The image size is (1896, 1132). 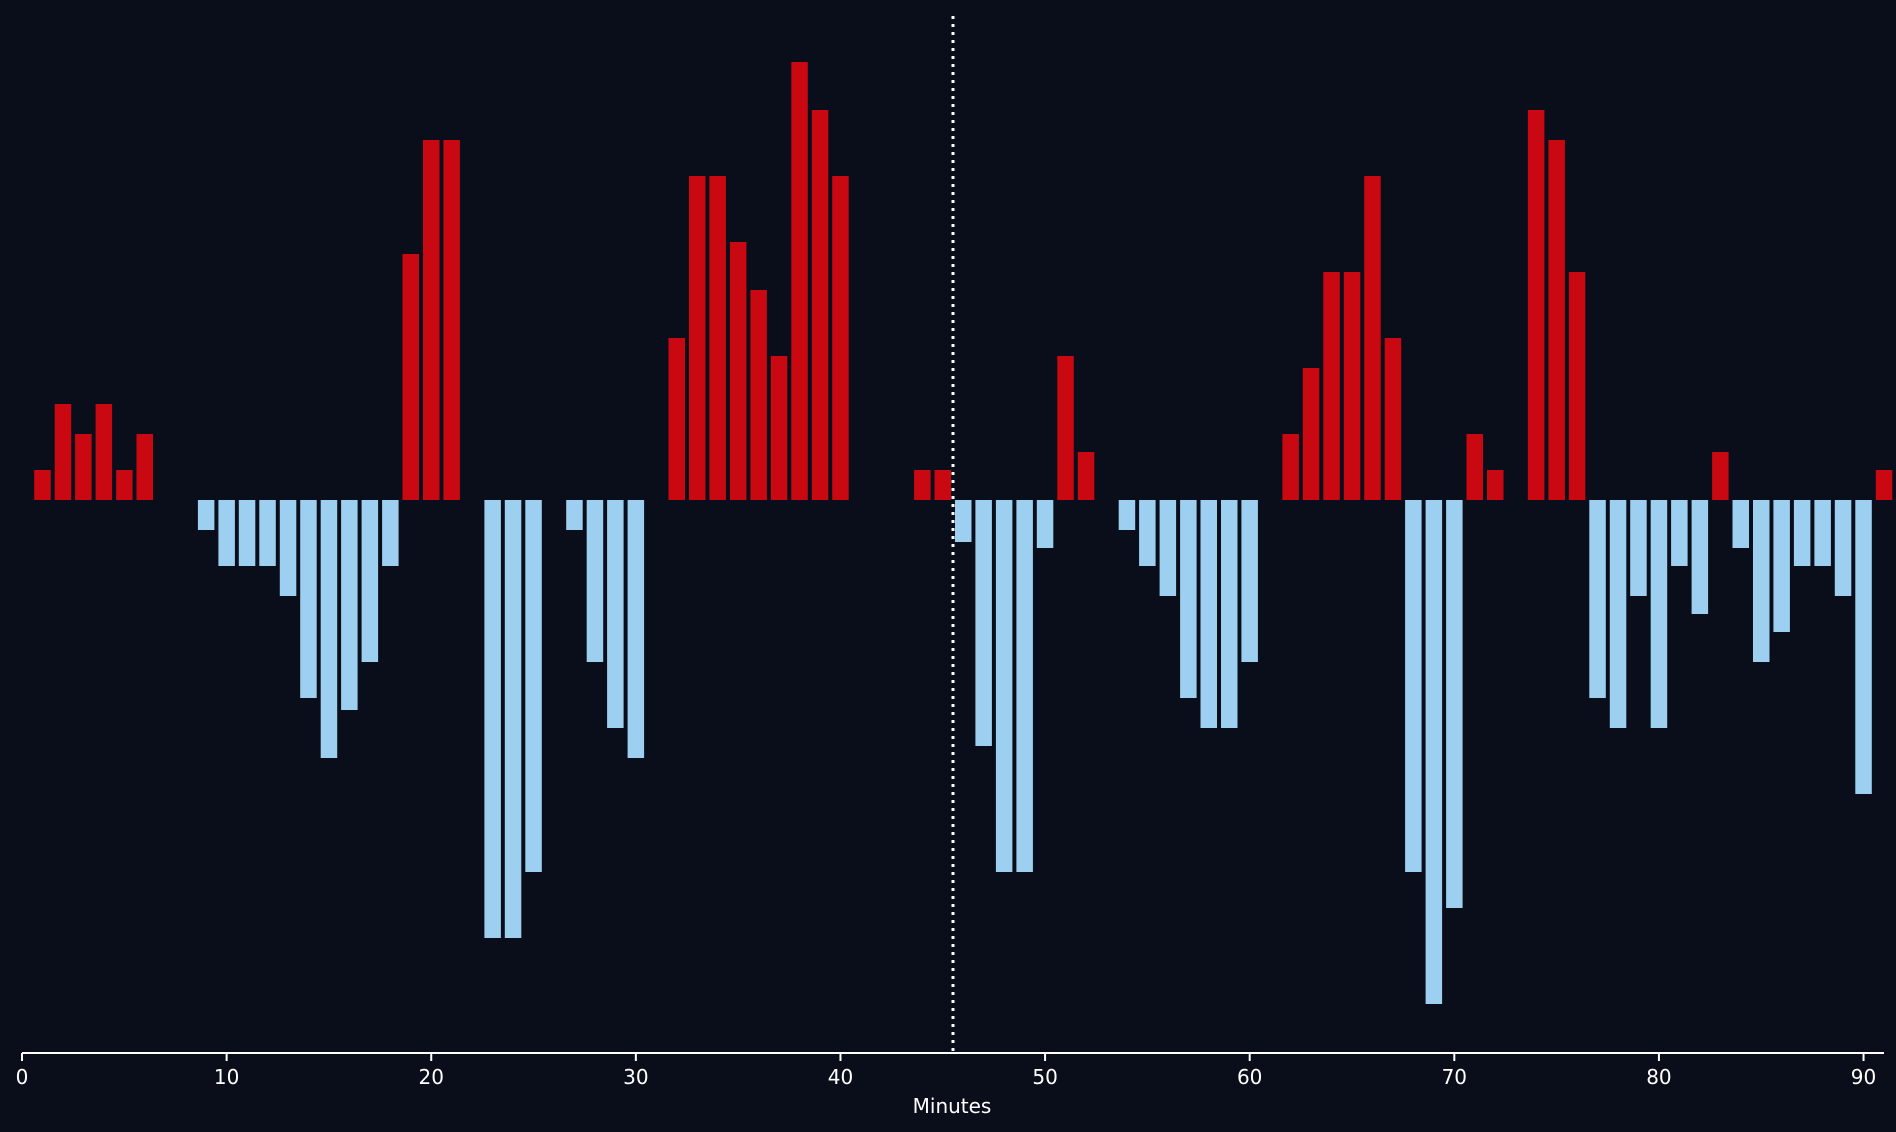 I want to click on x-tick-label: 80, so click(x=1658, y=1077).